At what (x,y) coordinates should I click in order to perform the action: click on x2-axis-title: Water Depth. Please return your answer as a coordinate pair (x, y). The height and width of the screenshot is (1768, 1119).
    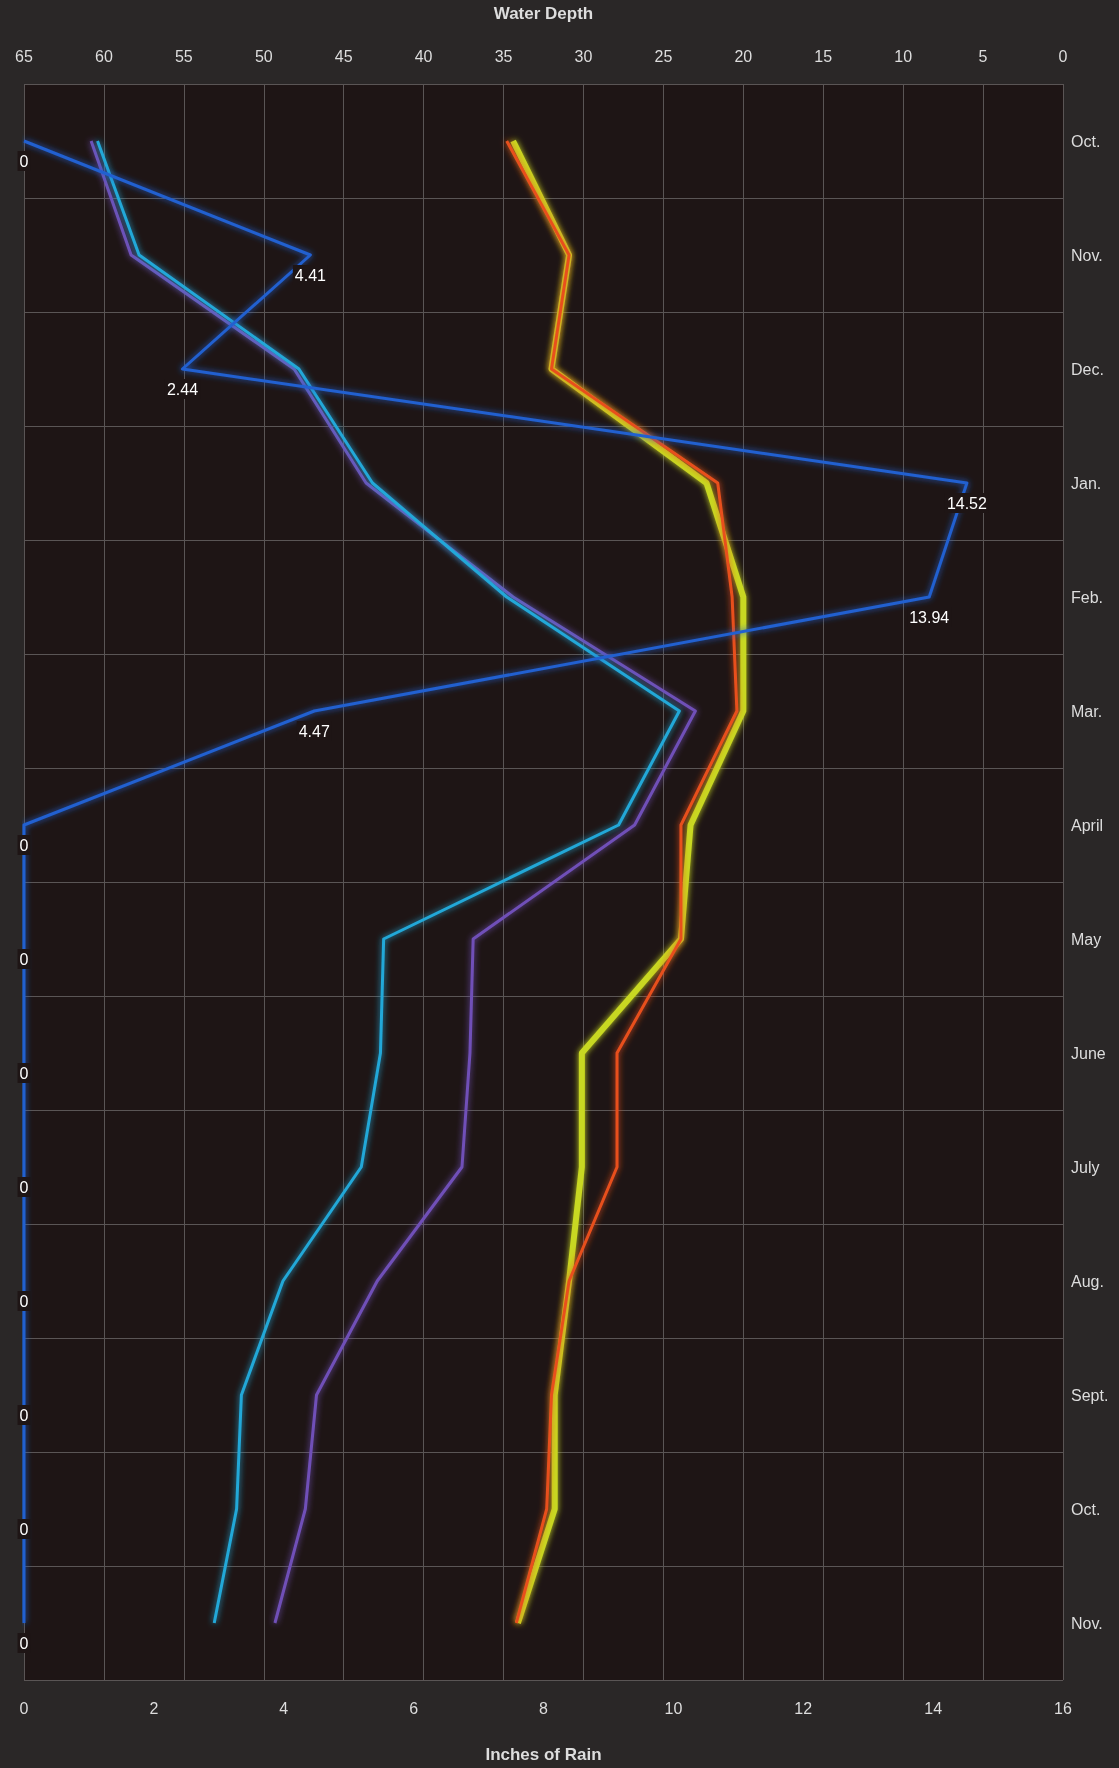
    Looking at the image, I should click on (543, 13).